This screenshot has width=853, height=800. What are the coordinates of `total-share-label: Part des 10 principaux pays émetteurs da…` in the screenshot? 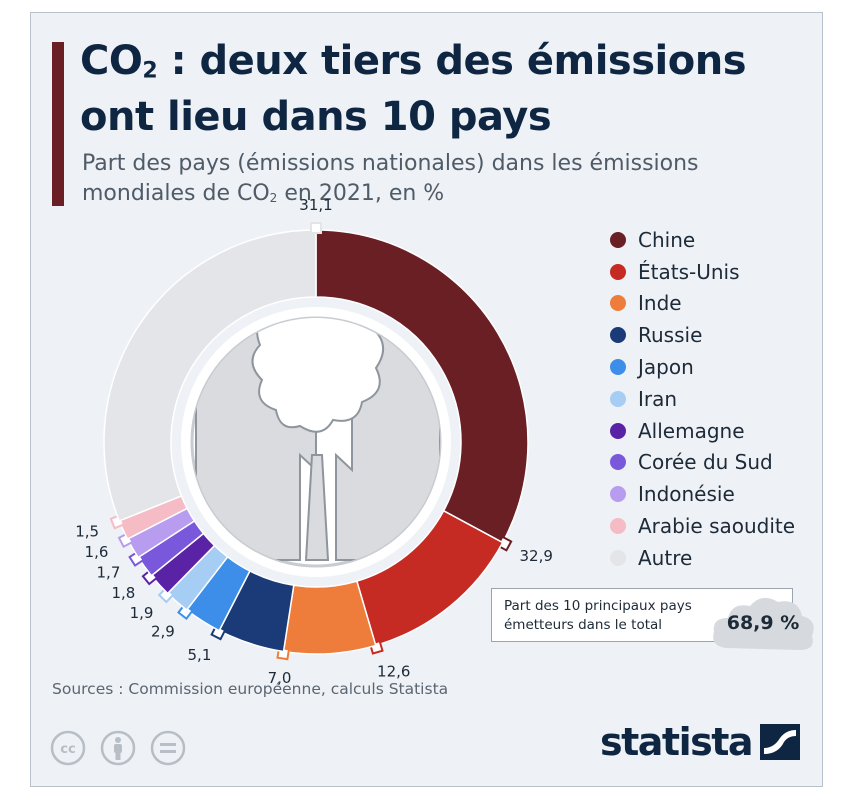 It's located at (598, 615).